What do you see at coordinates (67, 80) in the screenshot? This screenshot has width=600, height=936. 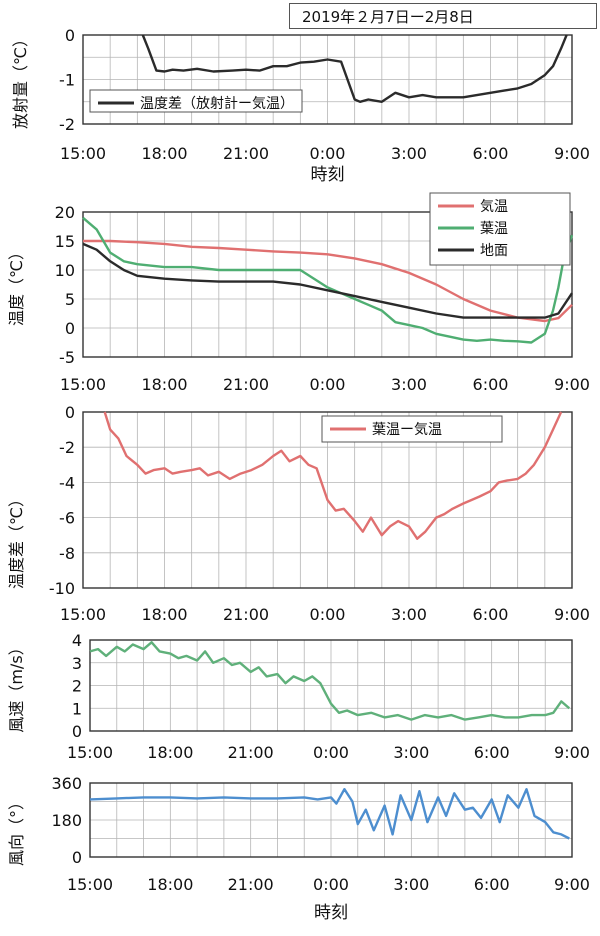 I see `y-tick-label: -1` at bounding box center [67, 80].